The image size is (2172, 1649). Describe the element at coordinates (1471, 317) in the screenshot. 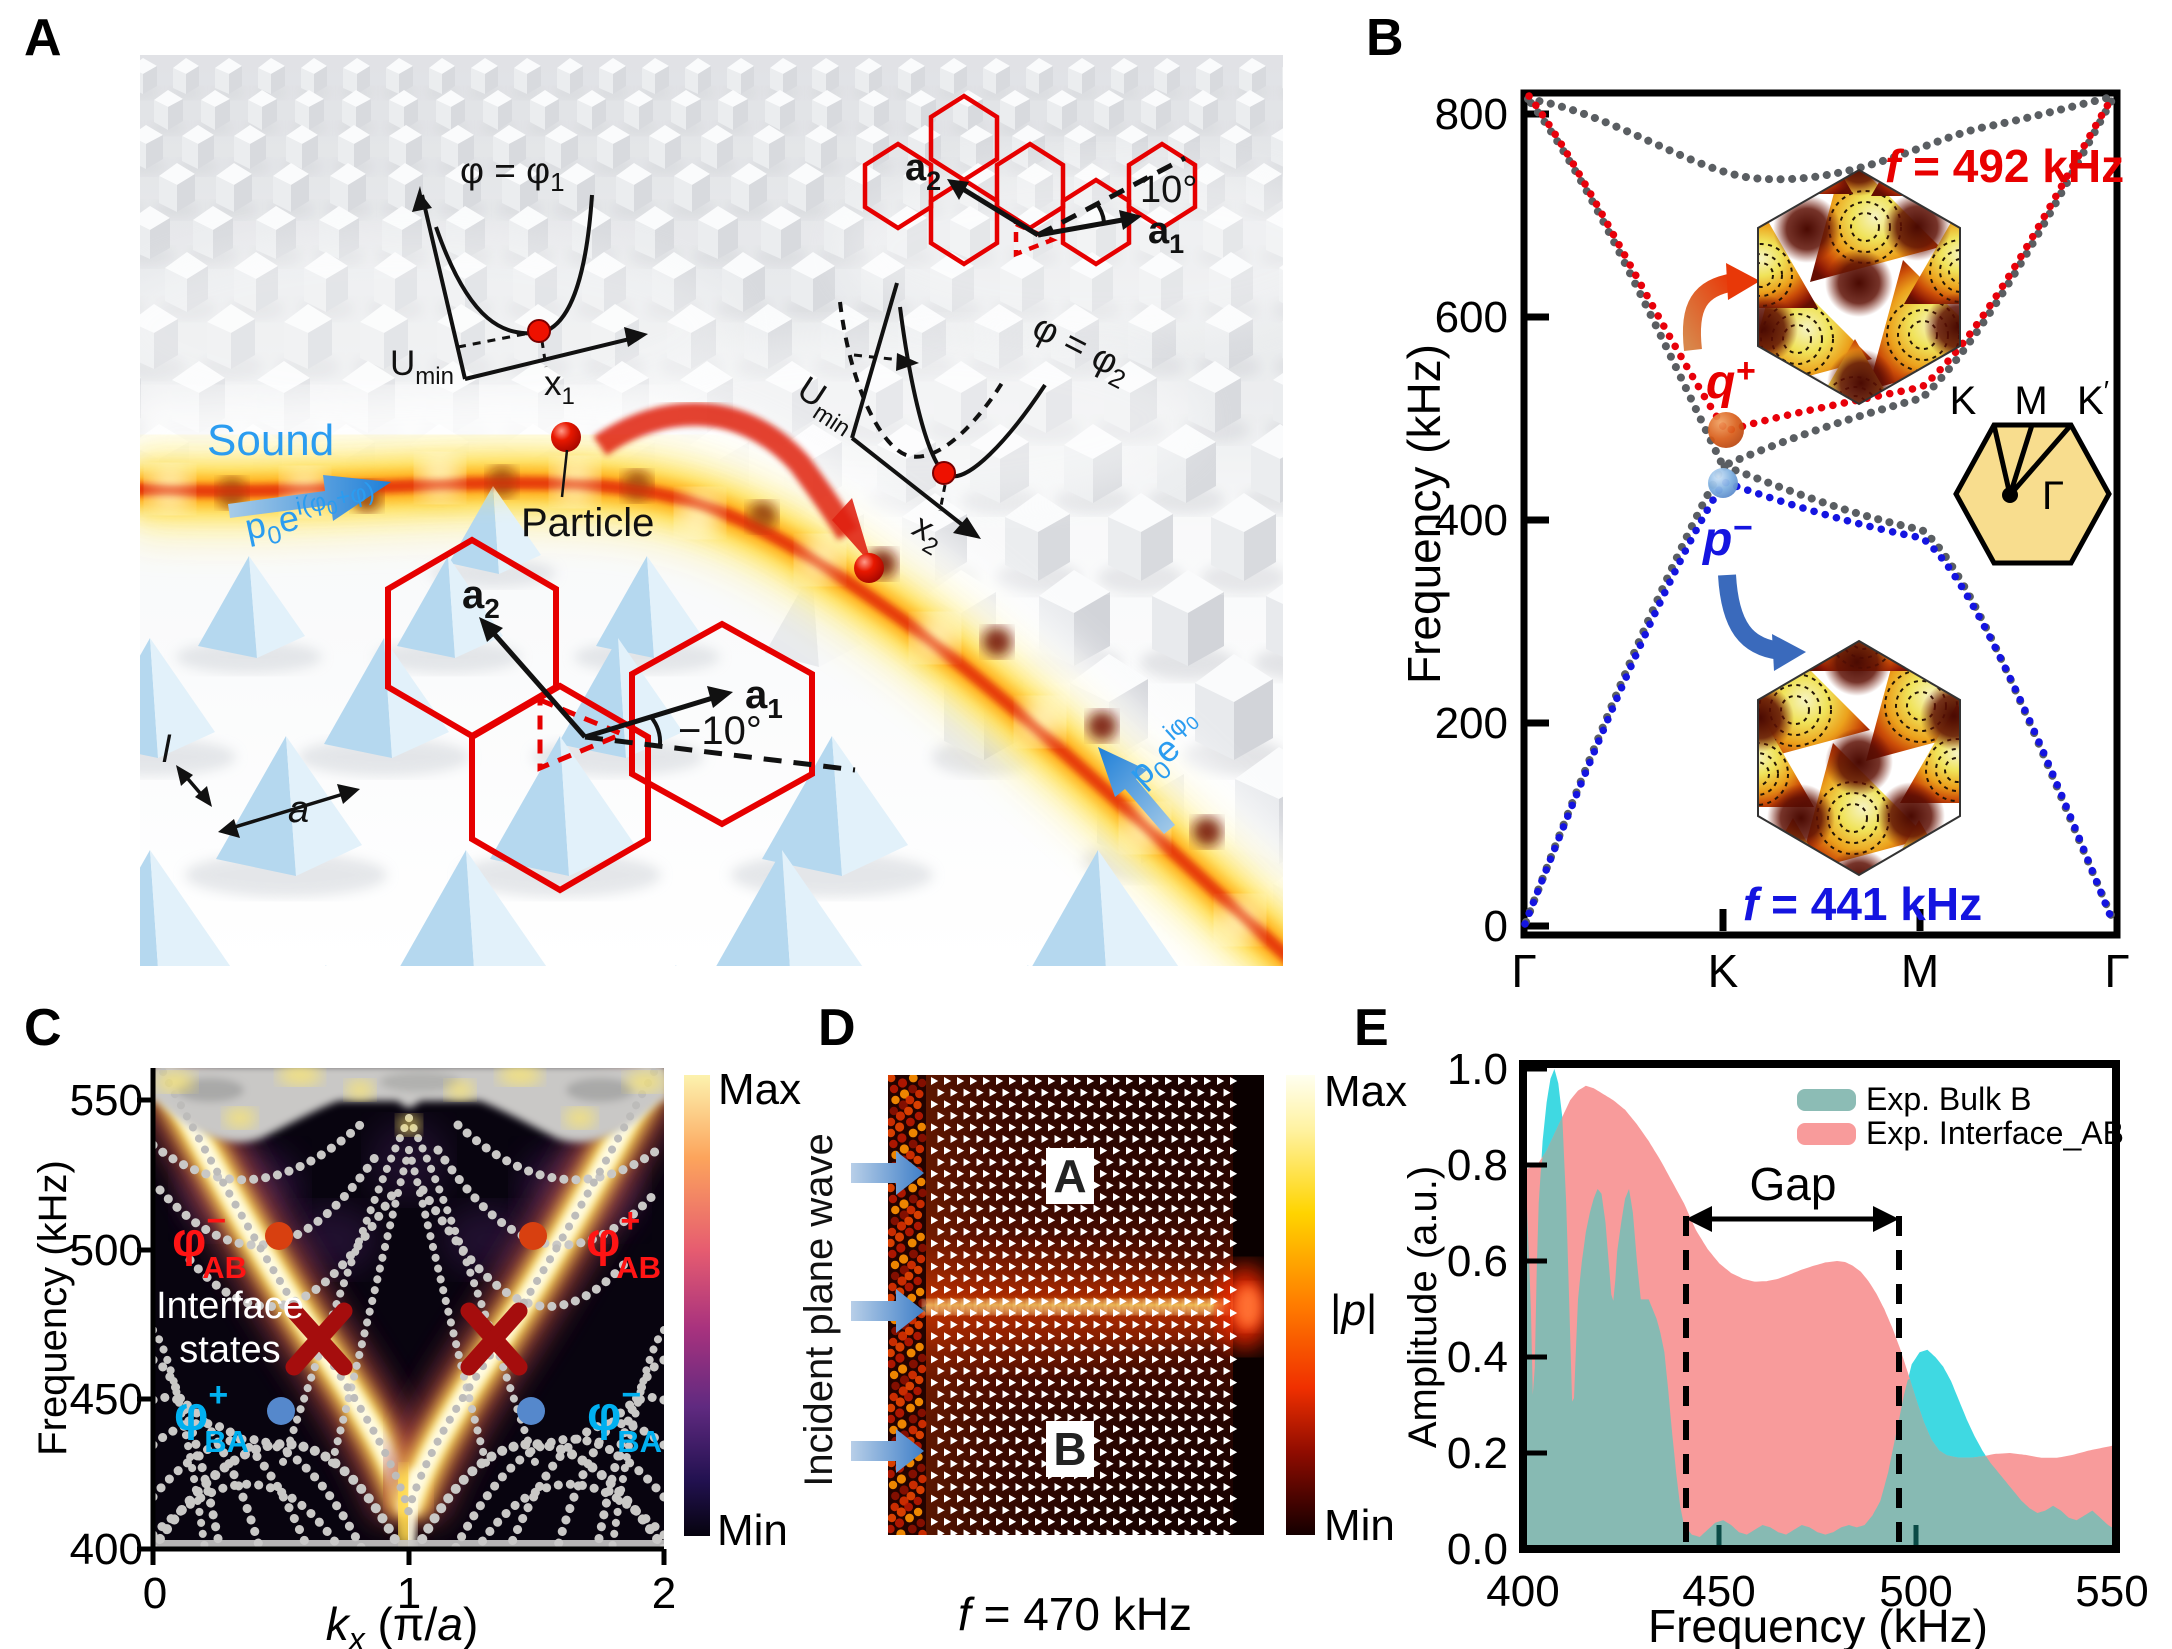

I see `svg-text: 600` at that location.